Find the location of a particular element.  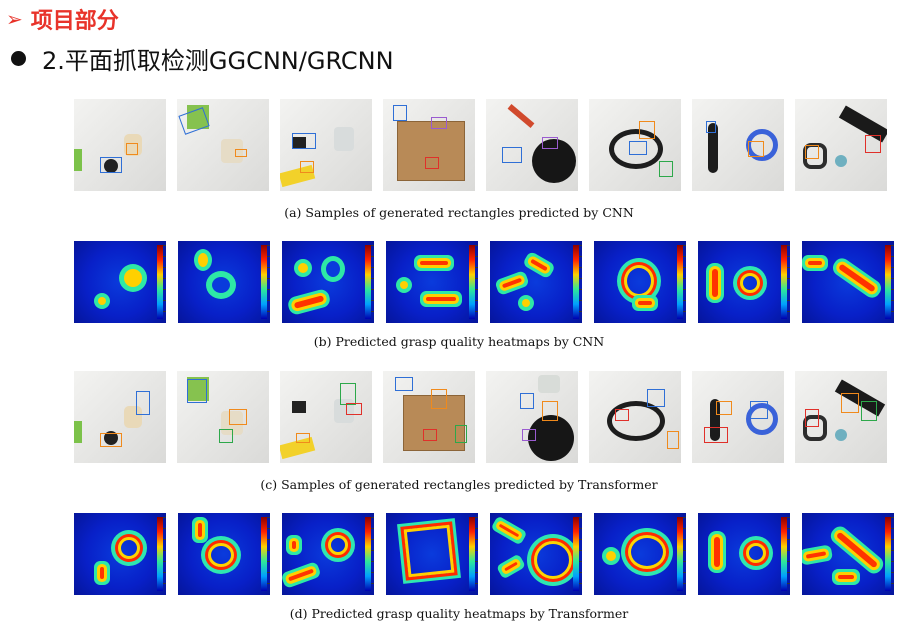

figure-row-c is located at coordinates (480, 417).